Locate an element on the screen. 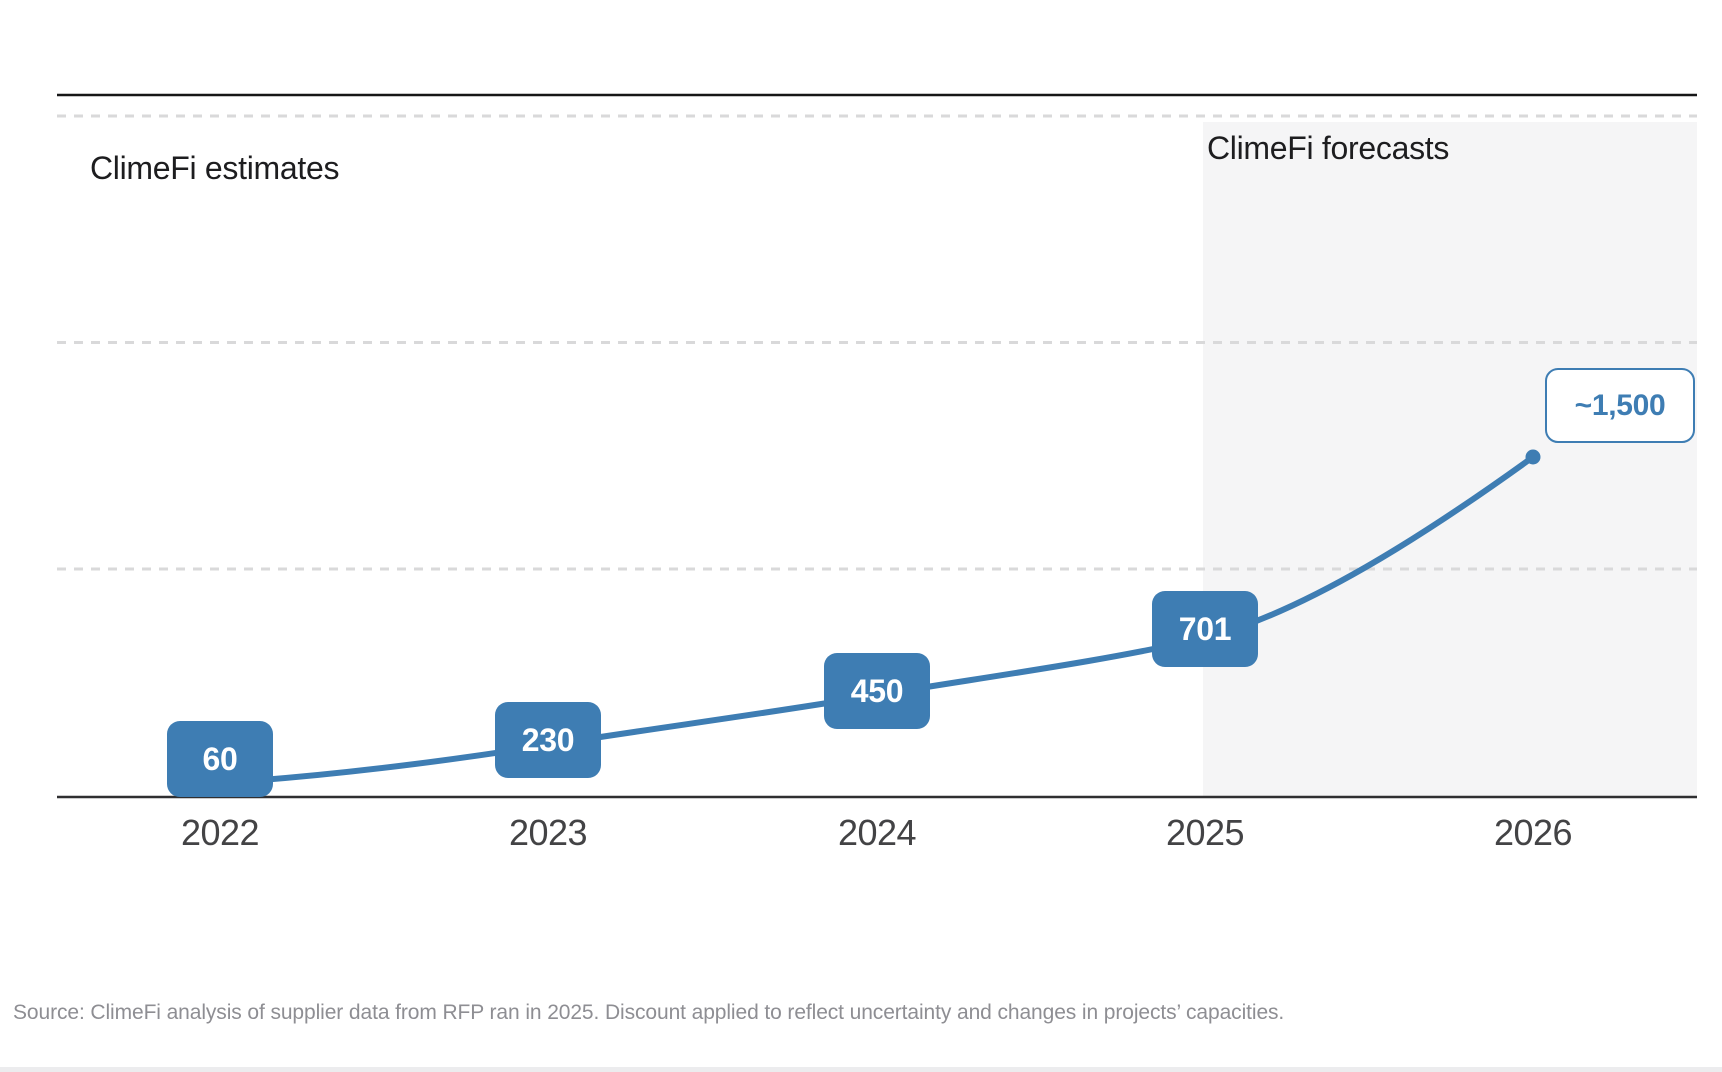 The width and height of the screenshot is (1722, 1072). data-label-2026-forecast: ~1,500 is located at coordinates (1620, 405).